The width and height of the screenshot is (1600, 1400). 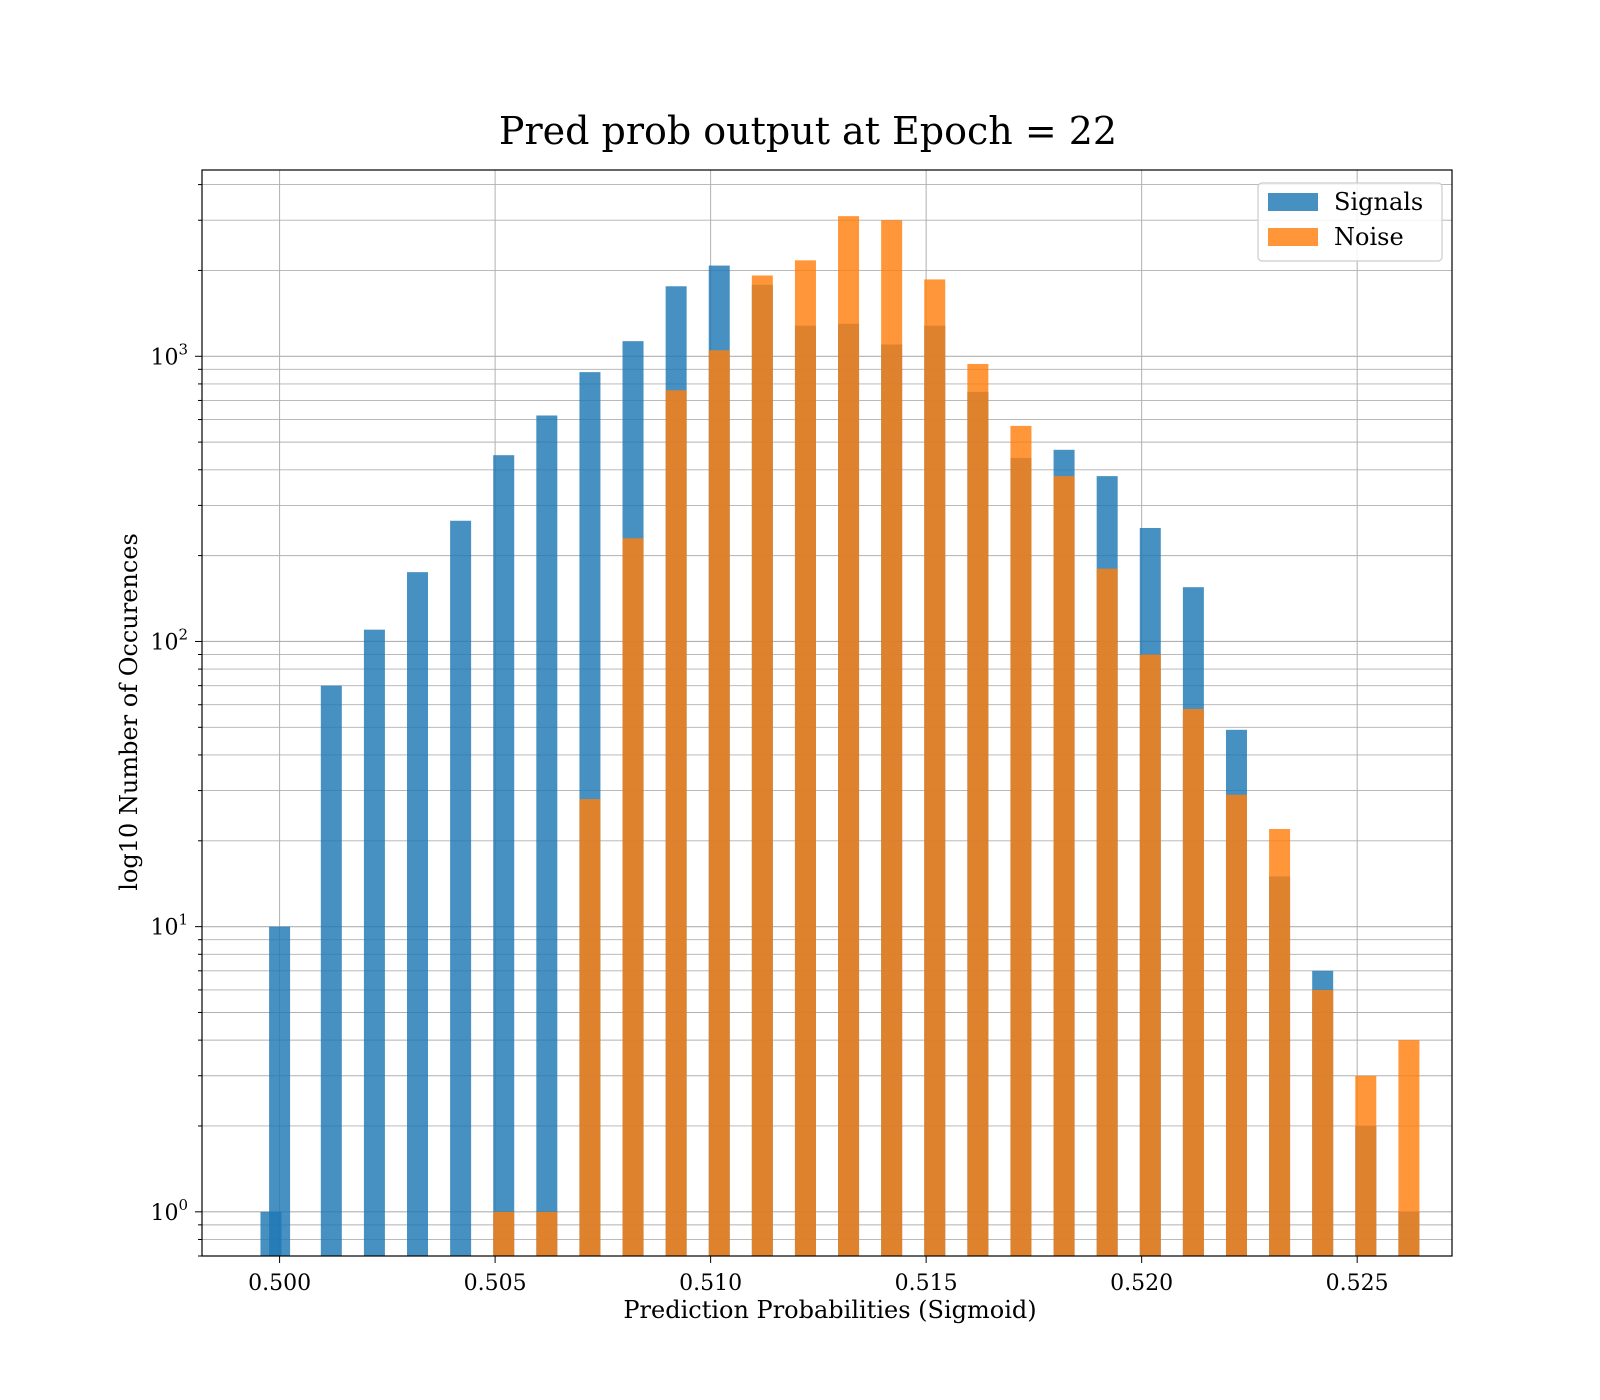 I want to click on x-tick-label: 0.520, so click(x=1141, y=1283).